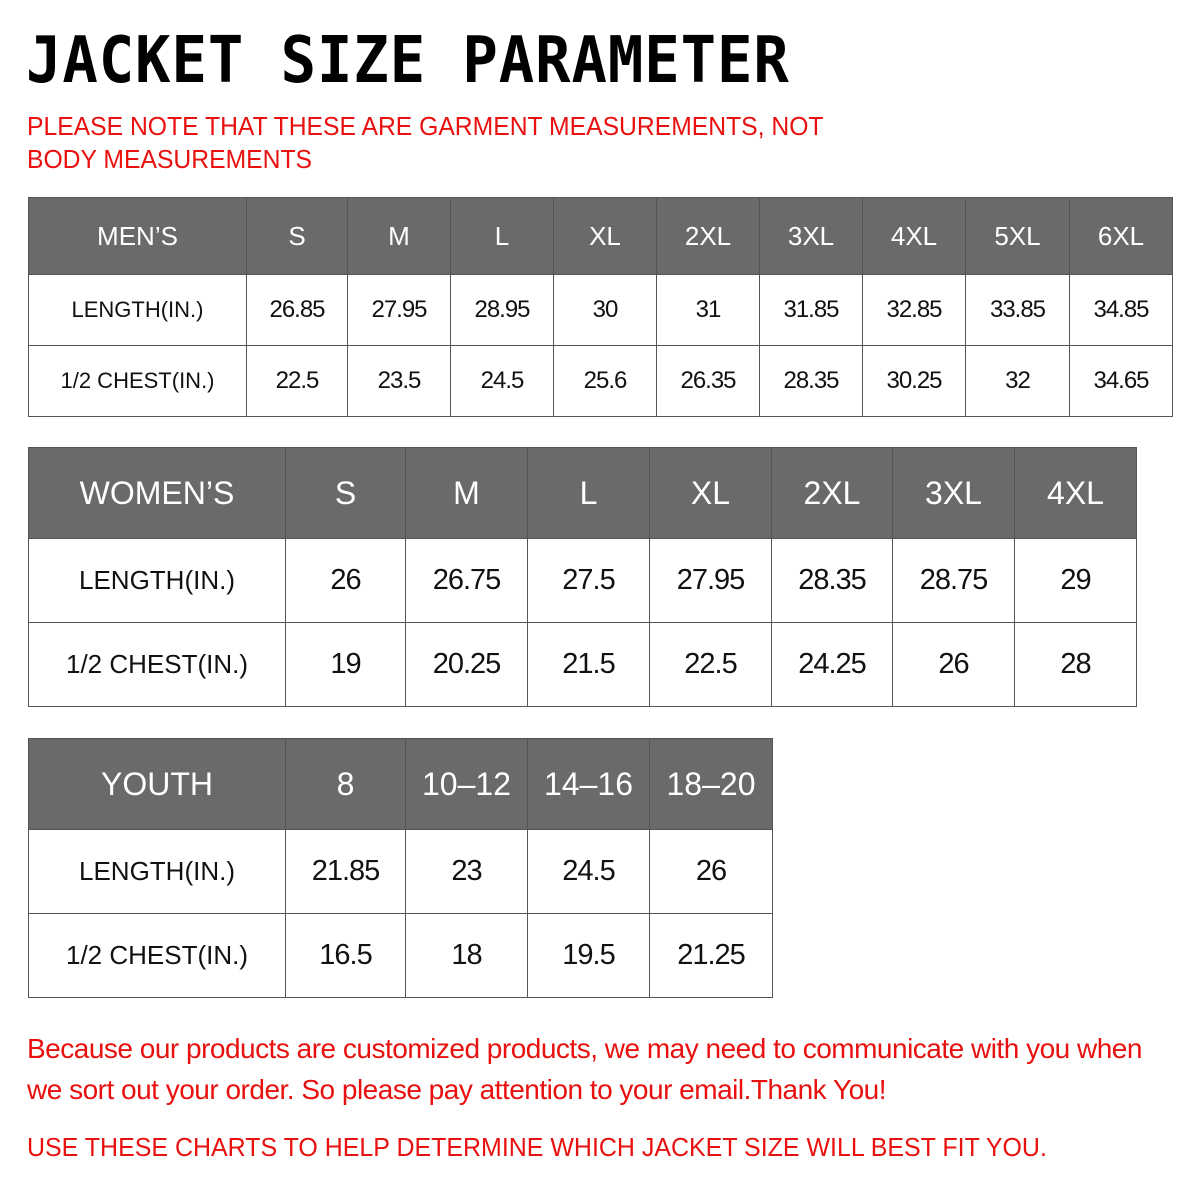 The height and width of the screenshot is (1200, 1200). What do you see at coordinates (466, 784) in the screenshot?
I see `size-header: 10–12` at bounding box center [466, 784].